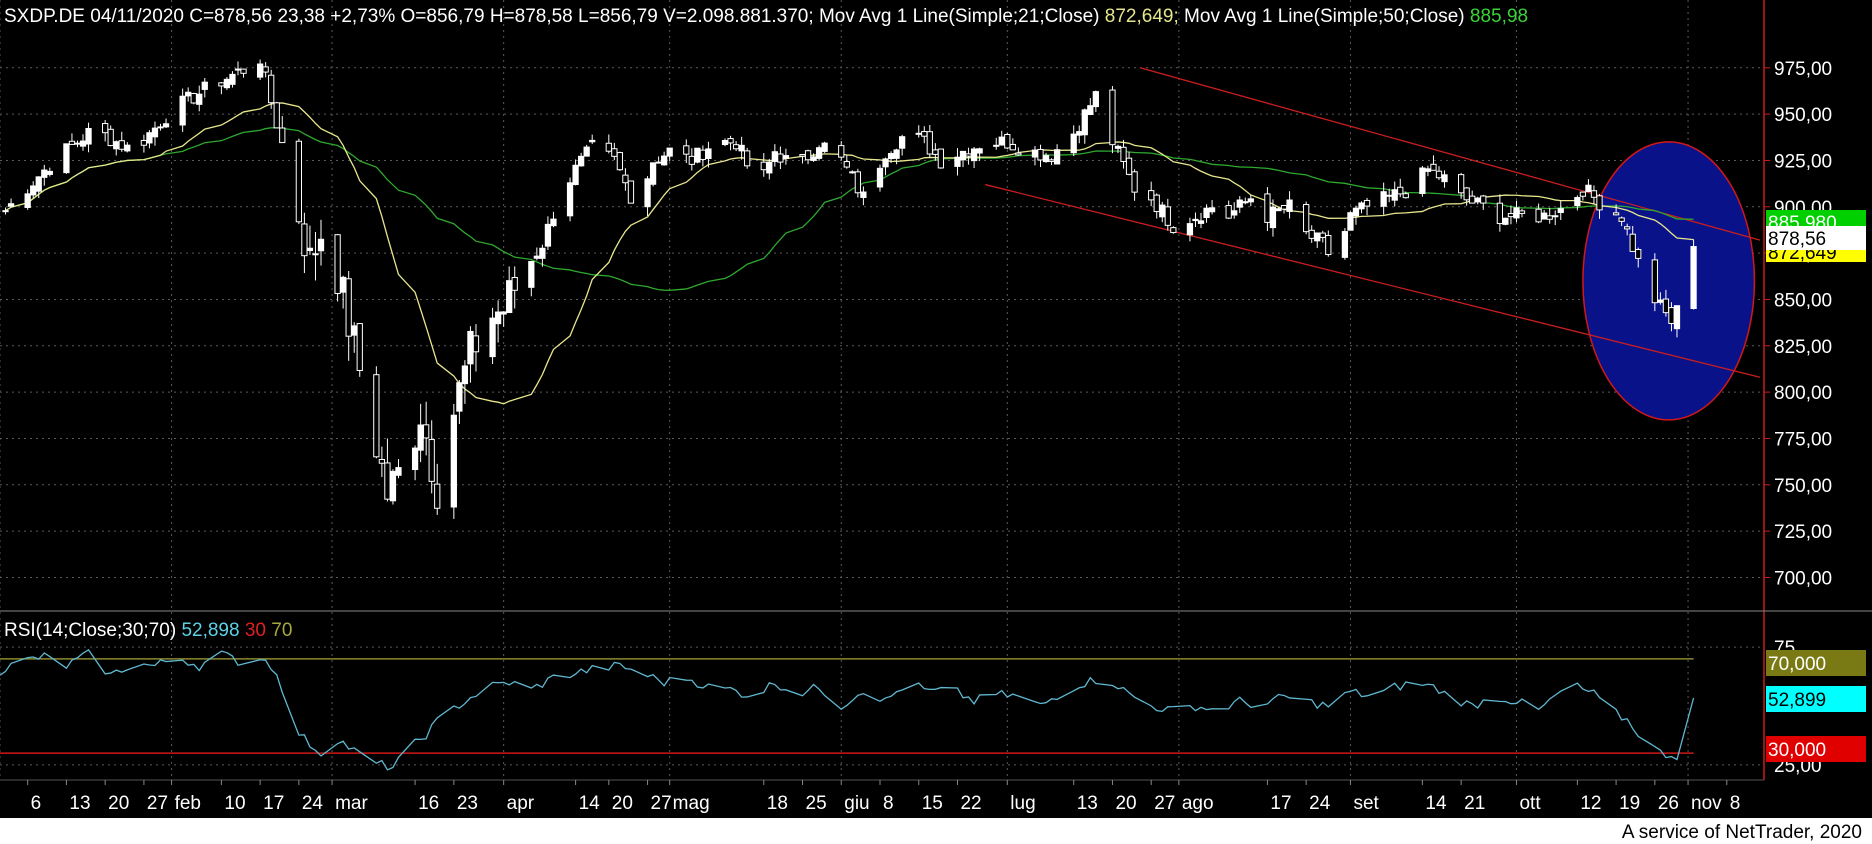 The height and width of the screenshot is (844, 1872). What do you see at coordinates (1373, 280) in the screenshot?
I see `channel-lower-line` at bounding box center [1373, 280].